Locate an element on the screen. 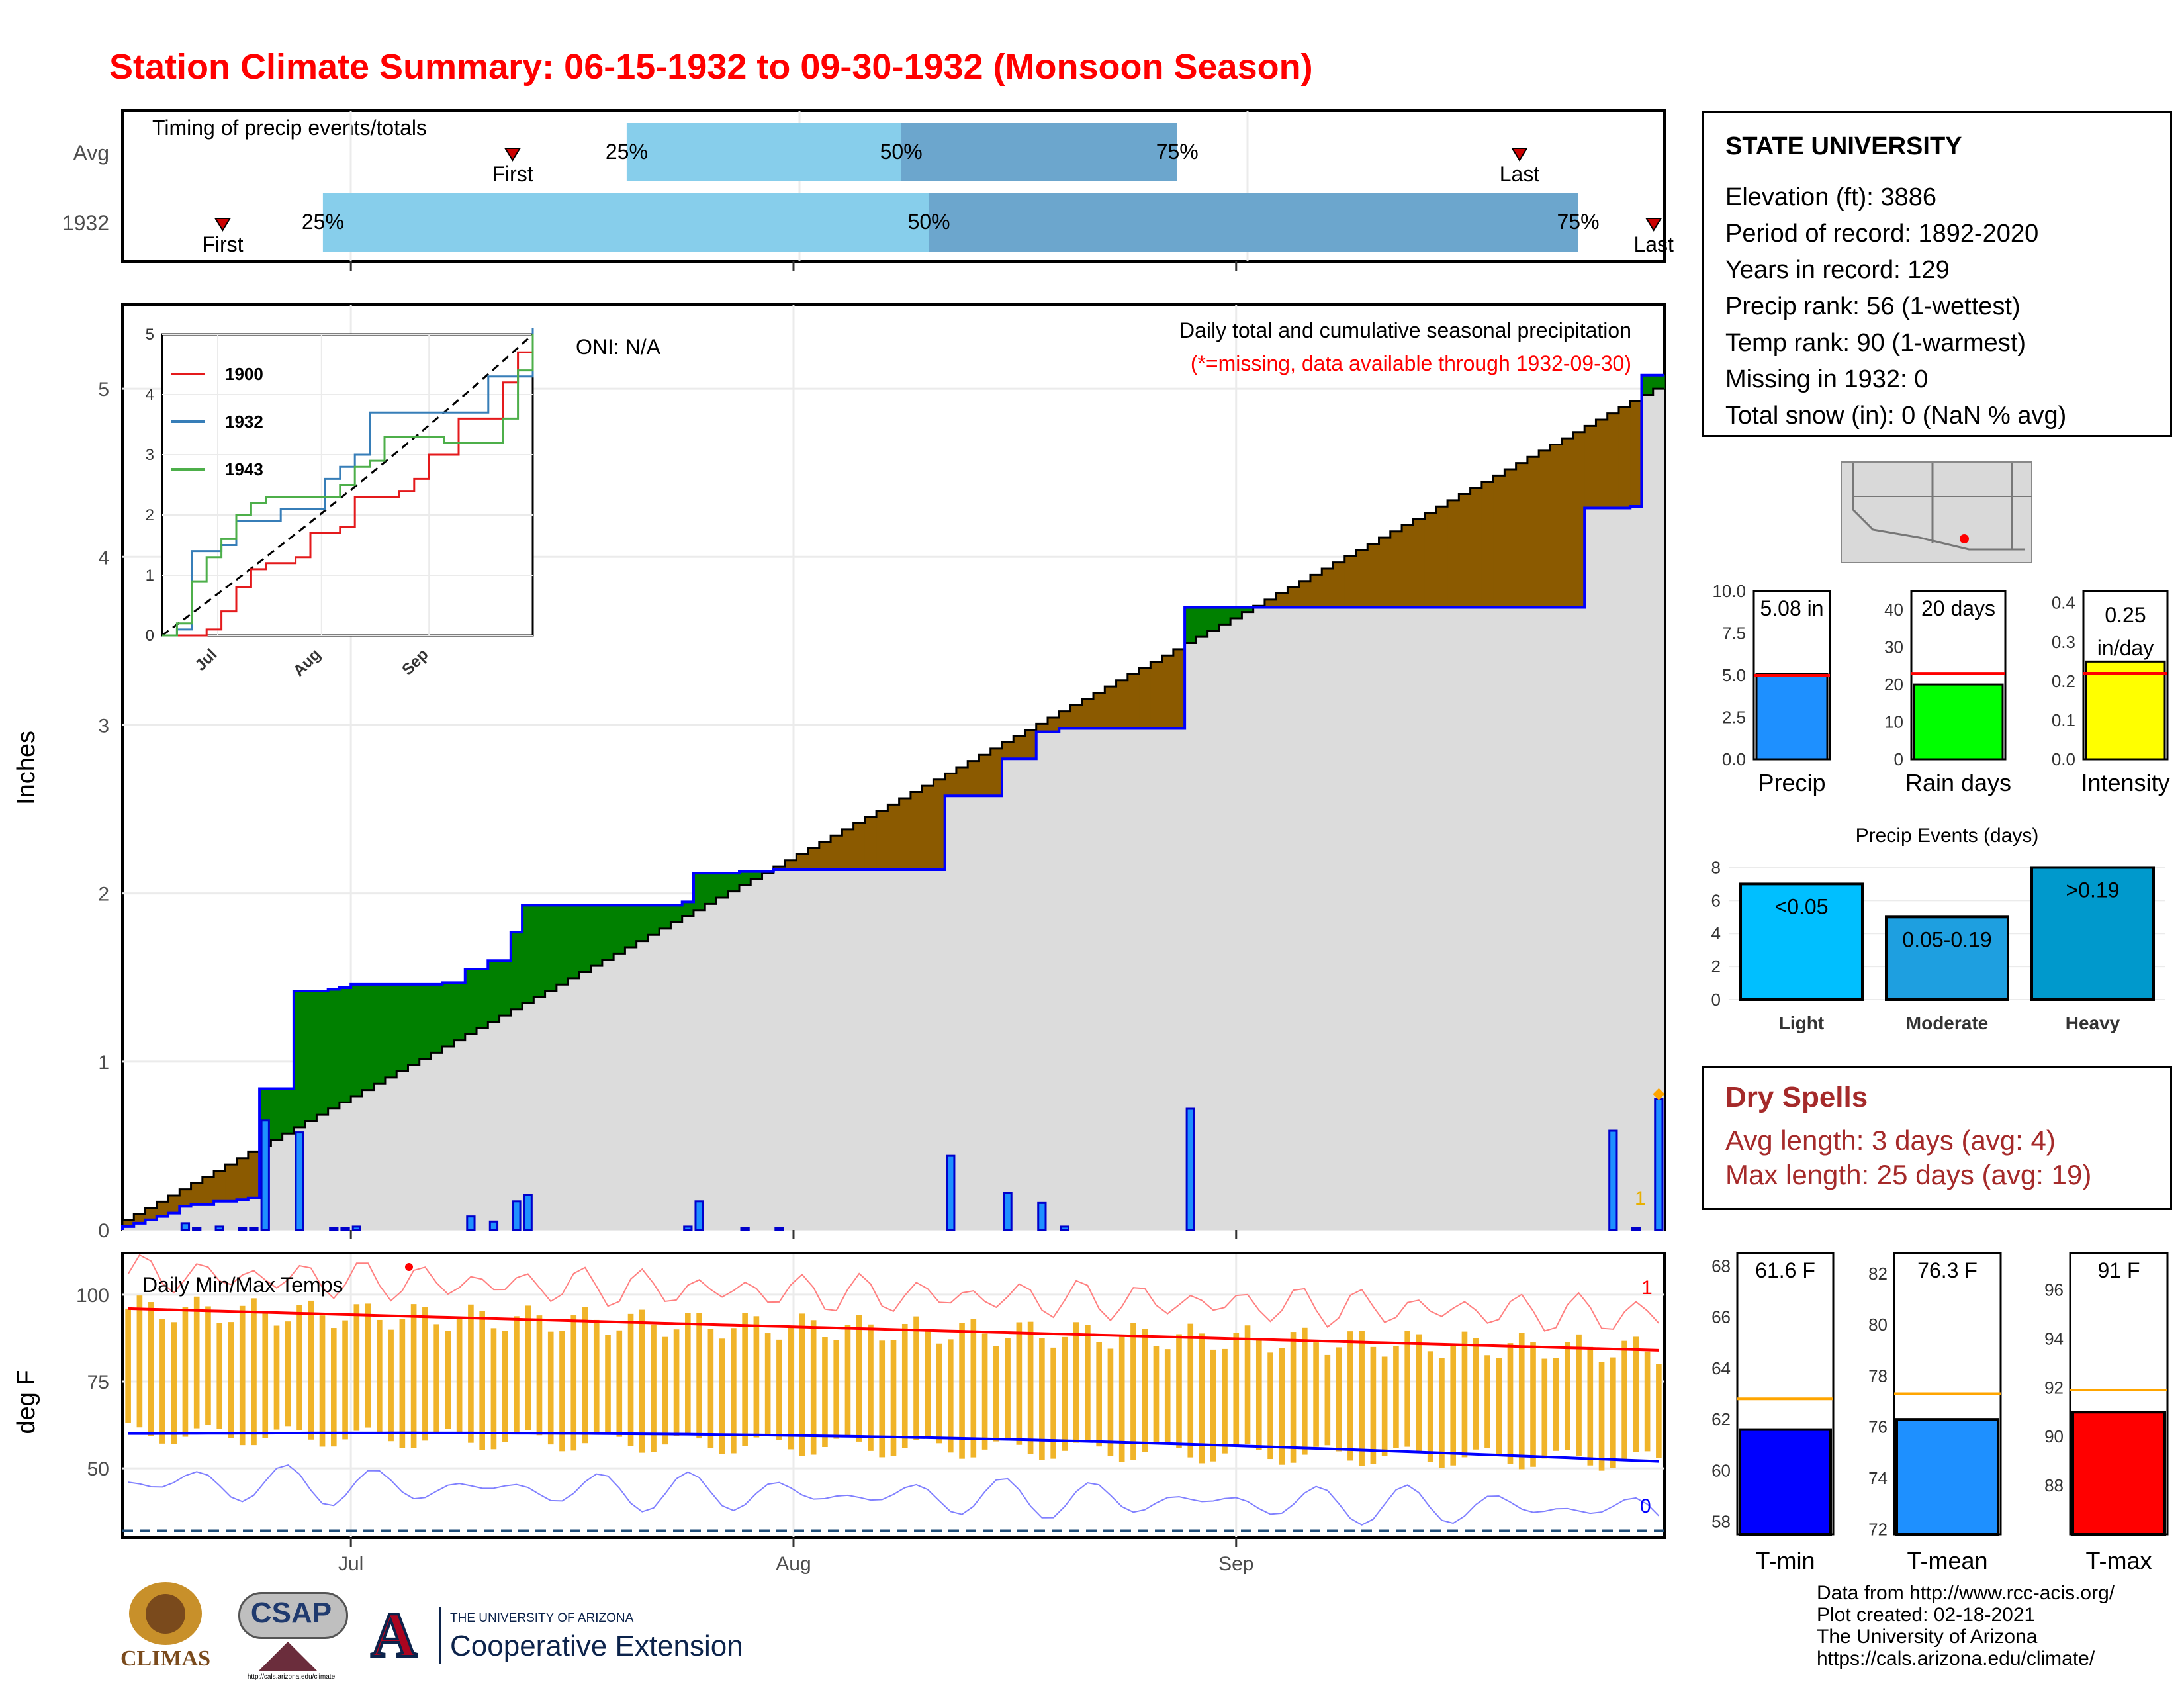 The image size is (2184, 1688). dry-spells-avg: Avg length: 3 days (avg: 4) is located at coordinates (1891, 1140).